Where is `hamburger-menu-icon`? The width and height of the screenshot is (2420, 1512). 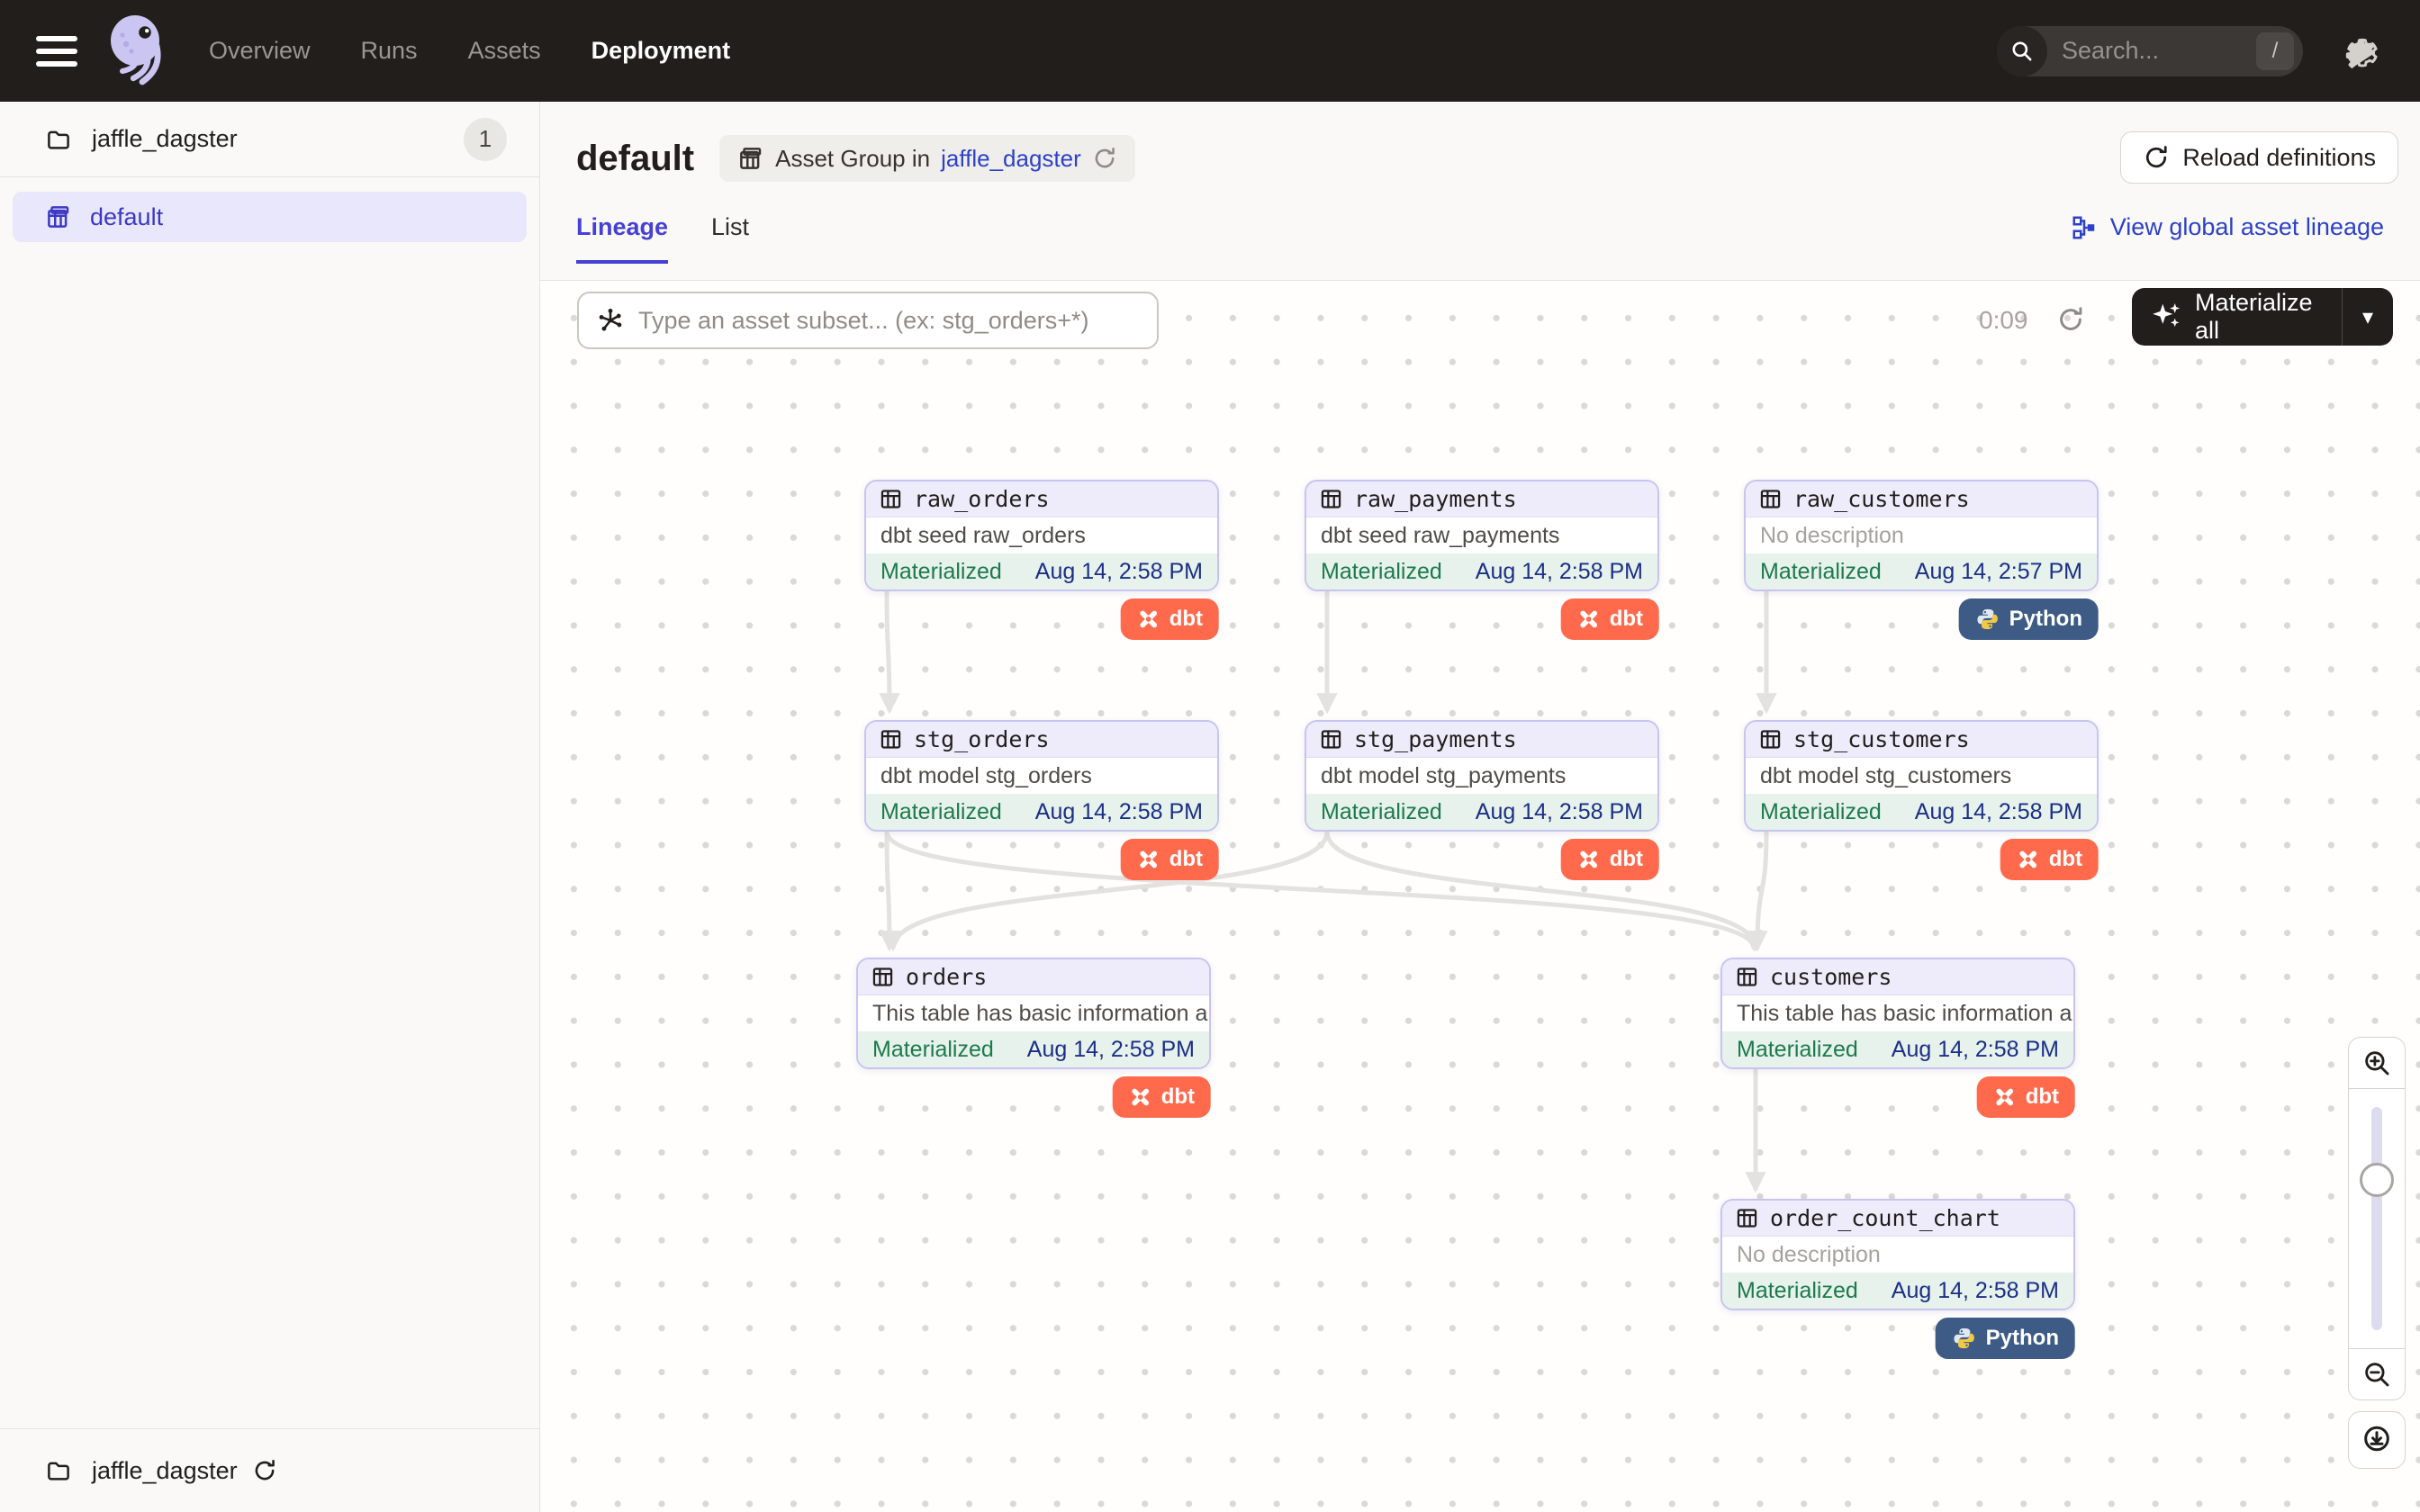
hamburger-menu-icon is located at coordinates (56, 51).